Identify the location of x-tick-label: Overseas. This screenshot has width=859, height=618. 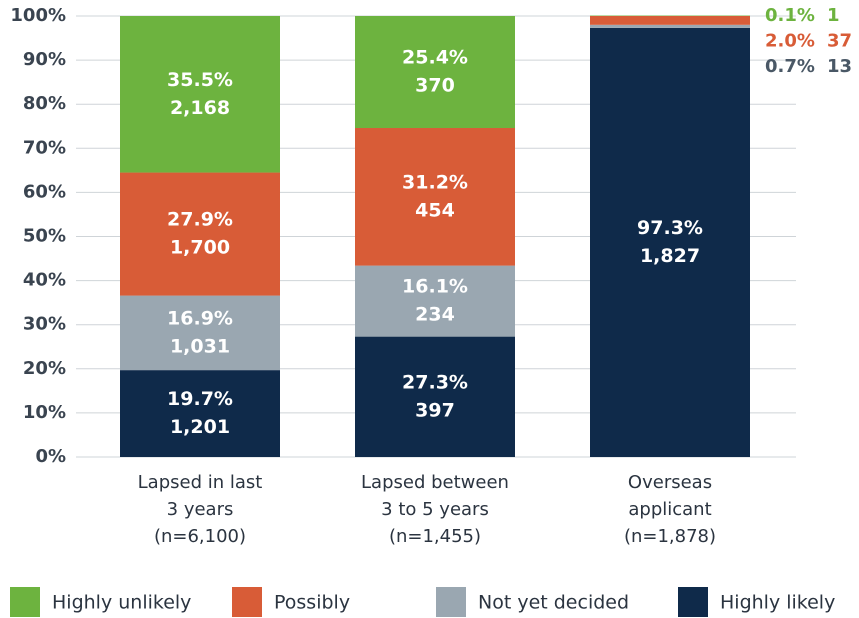
(670, 482).